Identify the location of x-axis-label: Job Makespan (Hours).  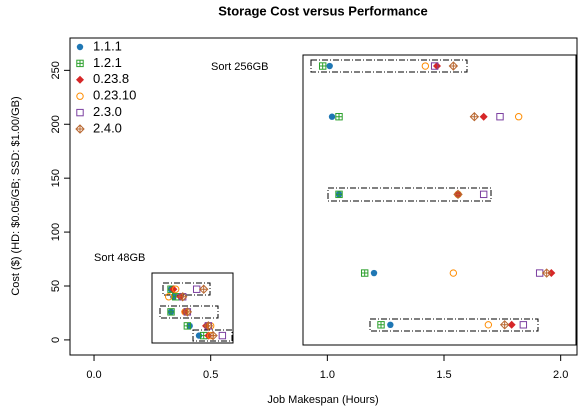
(322, 400).